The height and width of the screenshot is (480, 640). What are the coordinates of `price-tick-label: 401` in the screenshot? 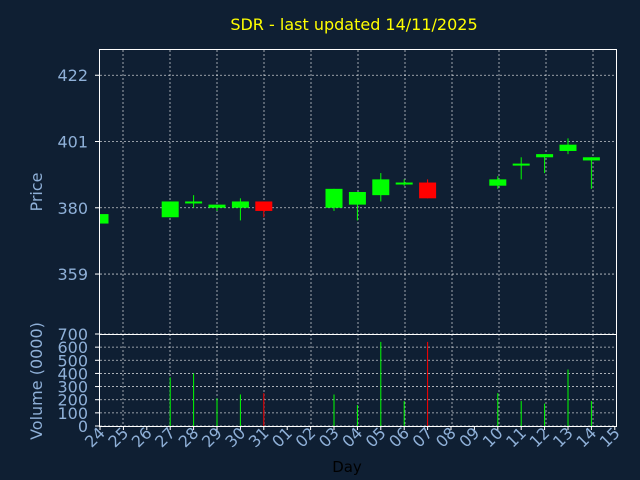 It's located at (72, 142).